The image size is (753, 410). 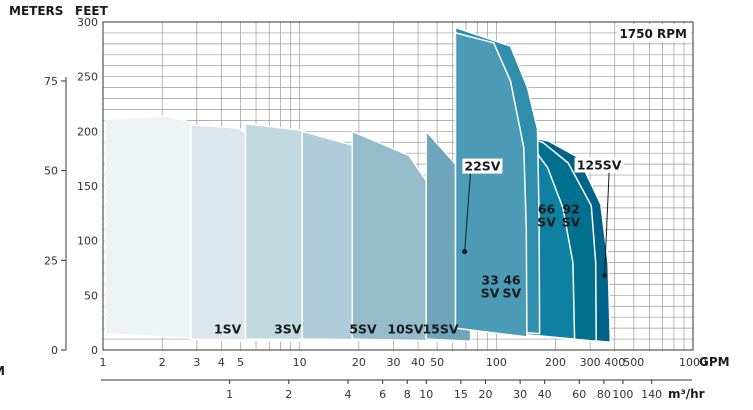 I want to click on x-m3hr-title: m³/hr, so click(x=686, y=394).